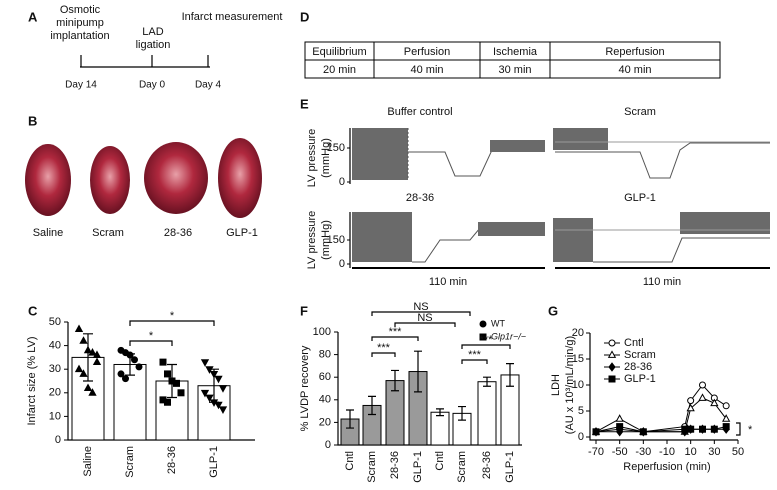 The height and width of the screenshot is (490, 777). What do you see at coordinates (508, 336) in the screenshot?
I see `legend-label: Glp1r−/−` at bounding box center [508, 336].